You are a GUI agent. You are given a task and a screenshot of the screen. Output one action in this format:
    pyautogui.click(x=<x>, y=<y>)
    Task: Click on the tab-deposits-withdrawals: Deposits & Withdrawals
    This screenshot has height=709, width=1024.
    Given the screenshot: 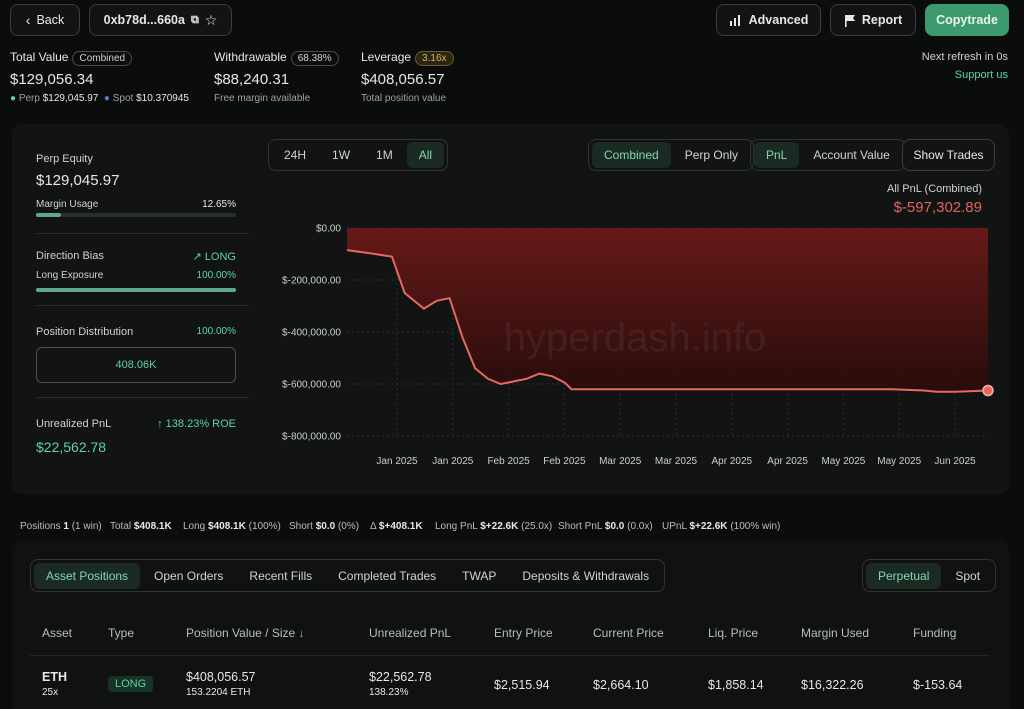 What is the action you would take?
    pyautogui.click(x=586, y=575)
    